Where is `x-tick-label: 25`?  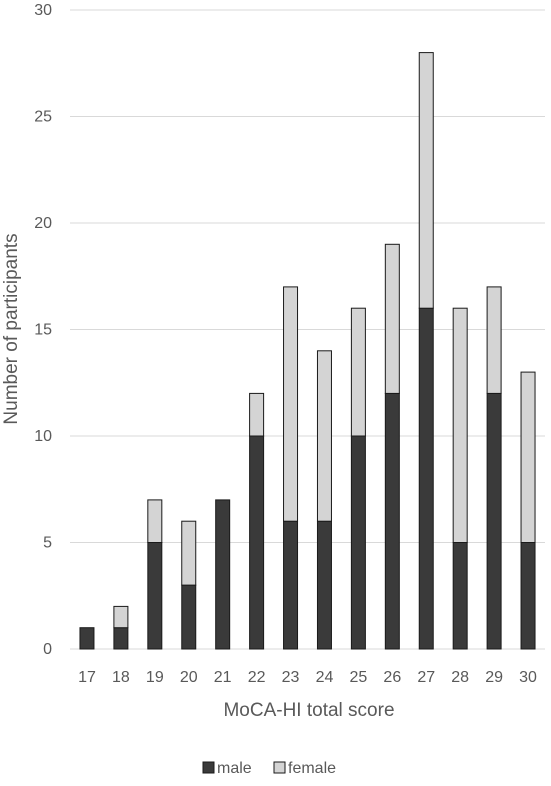 x-tick-label: 25 is located at coordinates (358, 677).